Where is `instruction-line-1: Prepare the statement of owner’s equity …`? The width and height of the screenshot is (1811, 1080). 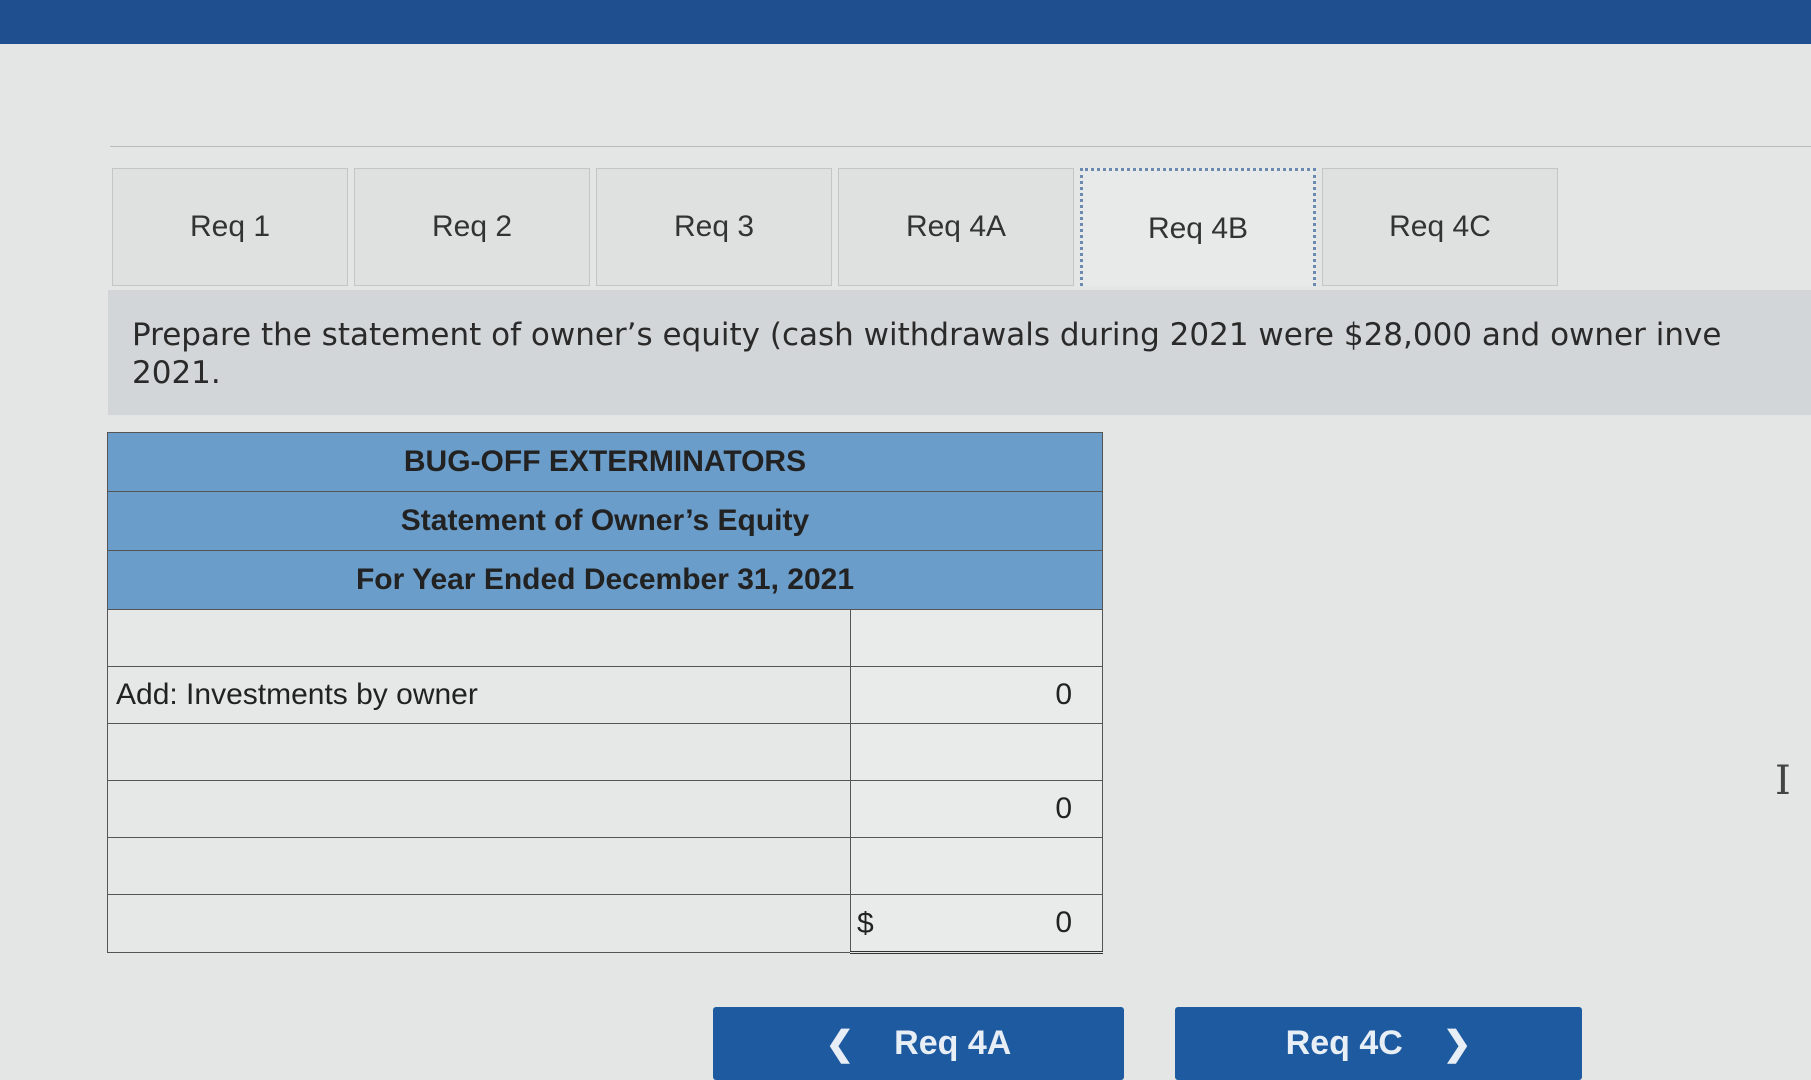 instruction-line-1: Prepare the statement of owner’s equity … is located at coordinates (927, 335).